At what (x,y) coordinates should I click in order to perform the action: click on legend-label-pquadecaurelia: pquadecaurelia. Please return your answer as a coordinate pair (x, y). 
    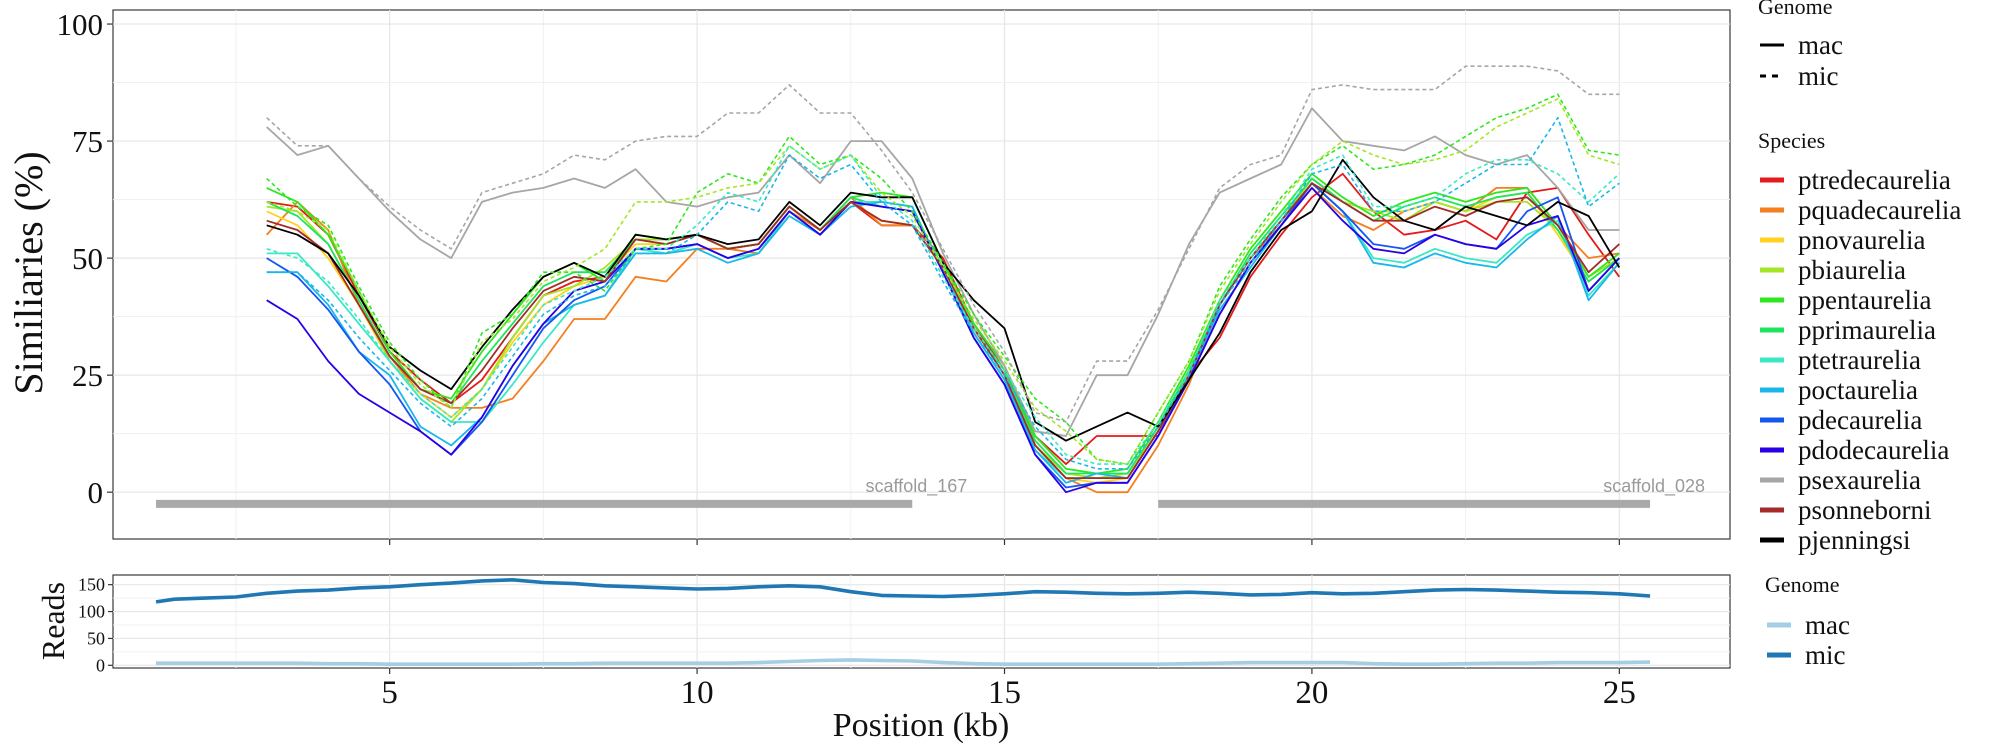
    Looking at the image, I should click on (1879, 210).